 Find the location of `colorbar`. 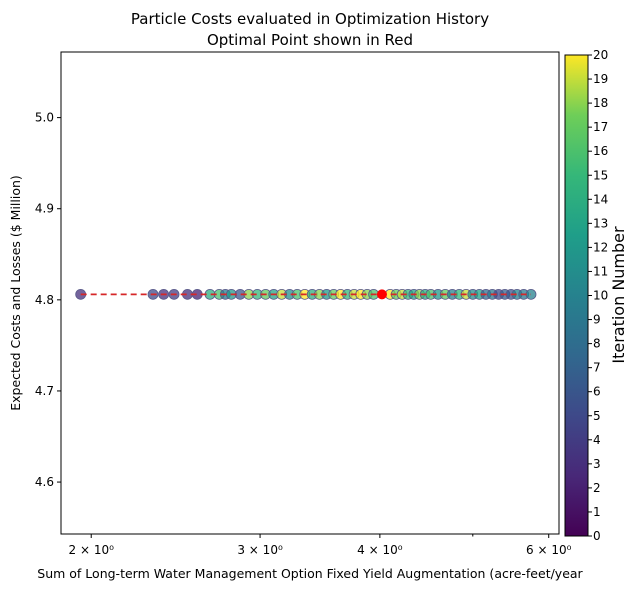

colorbar is located at coordinates (576, 295).